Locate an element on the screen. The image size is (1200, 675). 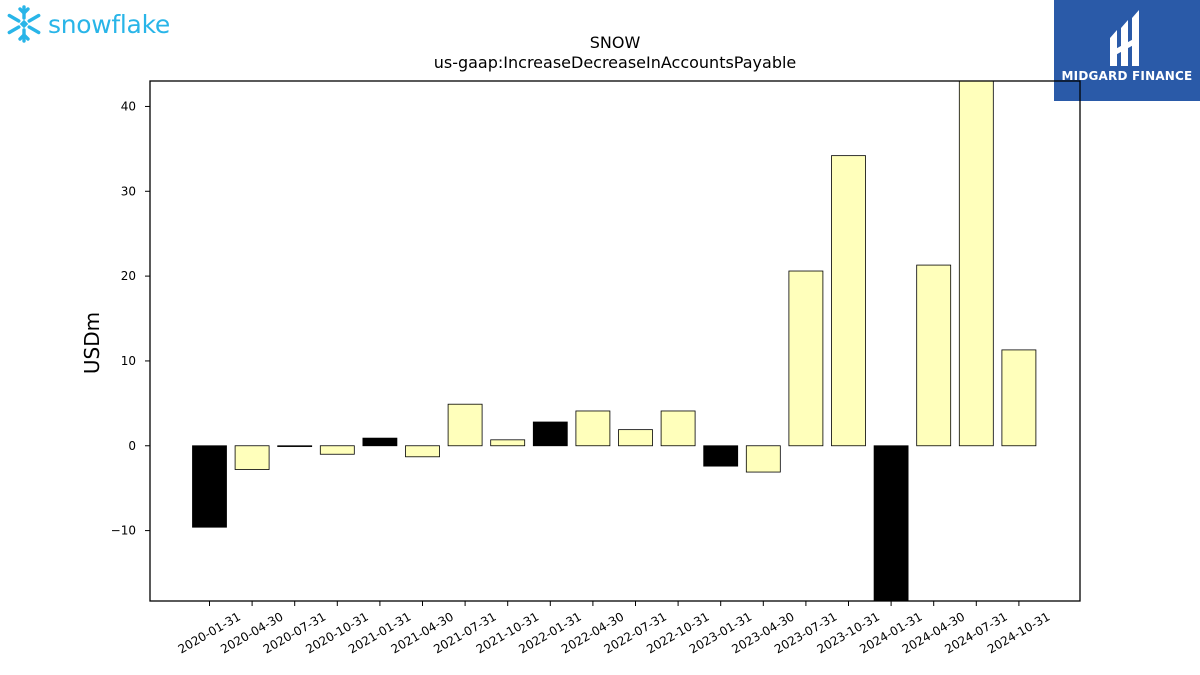
y-axis-ticks: −10 0 10 20 30 40 is located at coordinates (130, 318).